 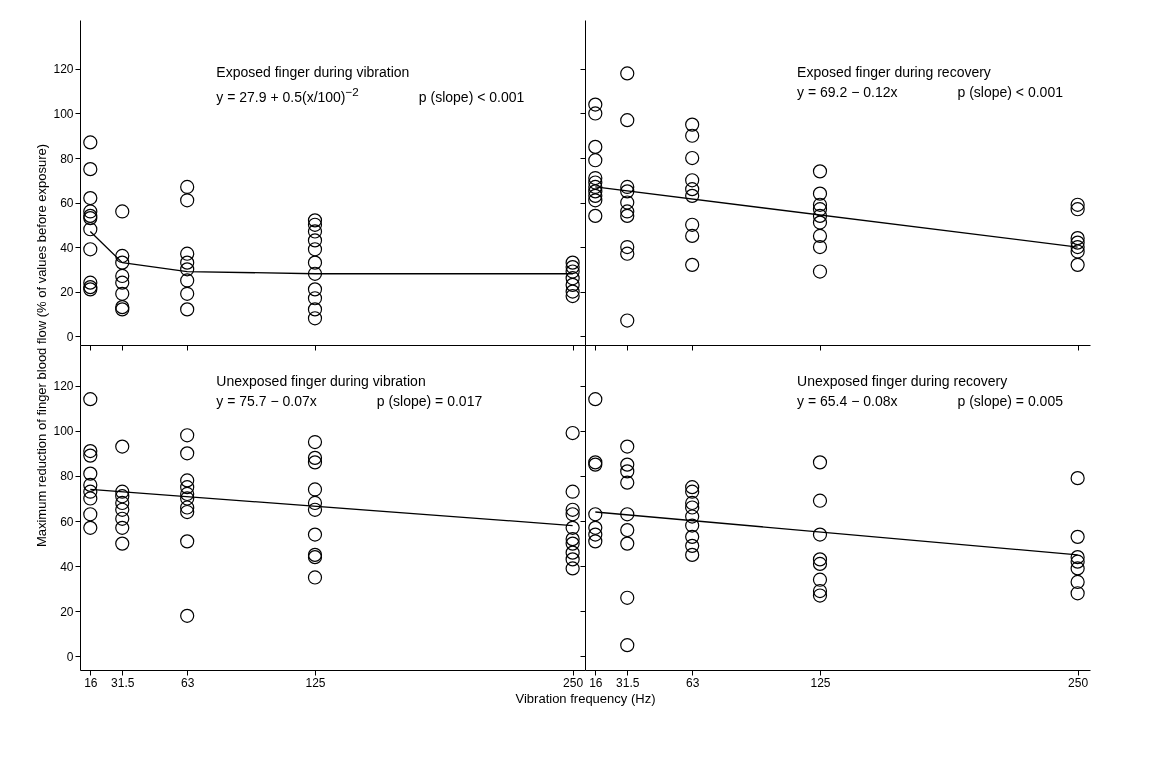 What do you see at coordinates (67, 521) in the screenshot?
I see `y-tick-label: 60` at bounding box center [67, 521].